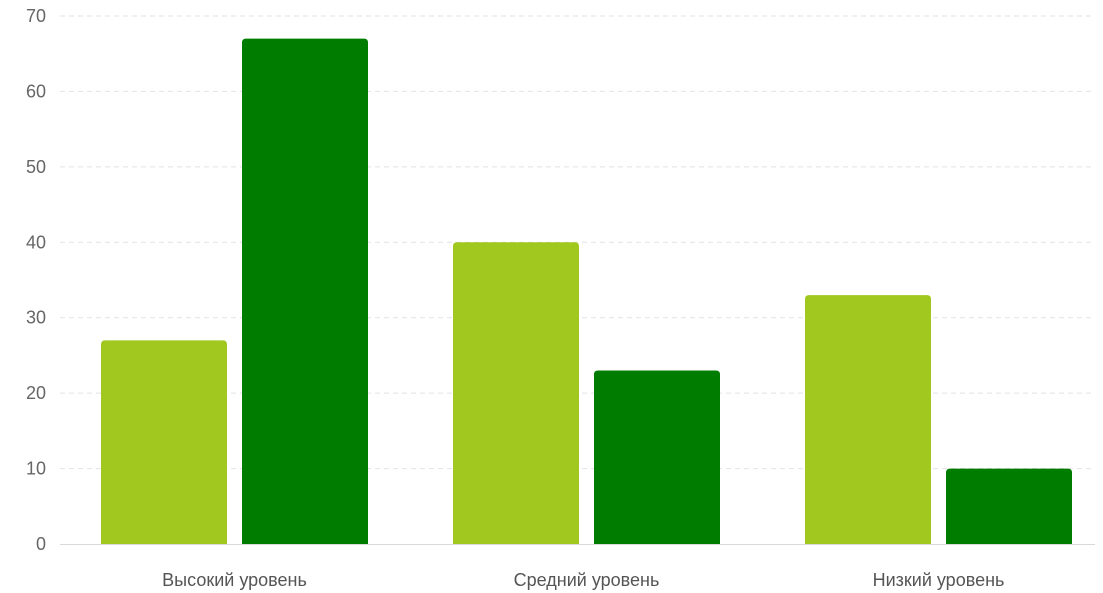 The image size is (1103, 593). I want to click on x-category-label: Средний уровень, so click(587, 580).